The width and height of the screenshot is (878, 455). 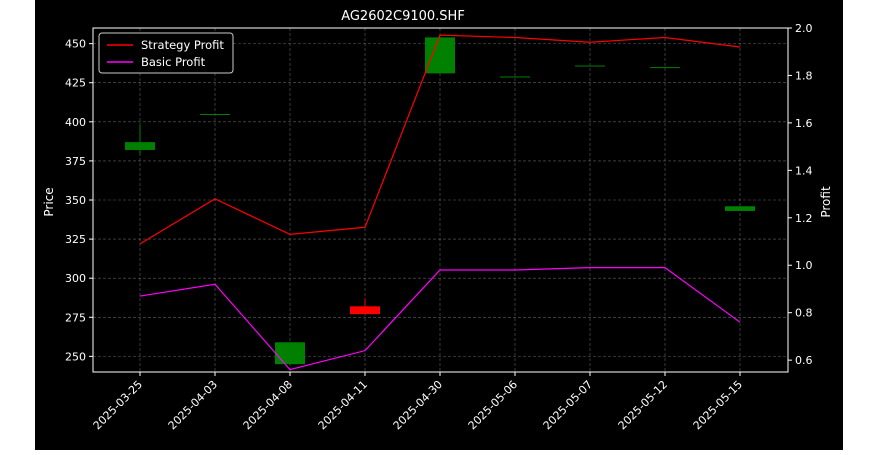 What do you see at coordinates (568, 405) in the screenshot?
I see `x-tick-label: 2025-05-07` at bounding box center [568, 405].